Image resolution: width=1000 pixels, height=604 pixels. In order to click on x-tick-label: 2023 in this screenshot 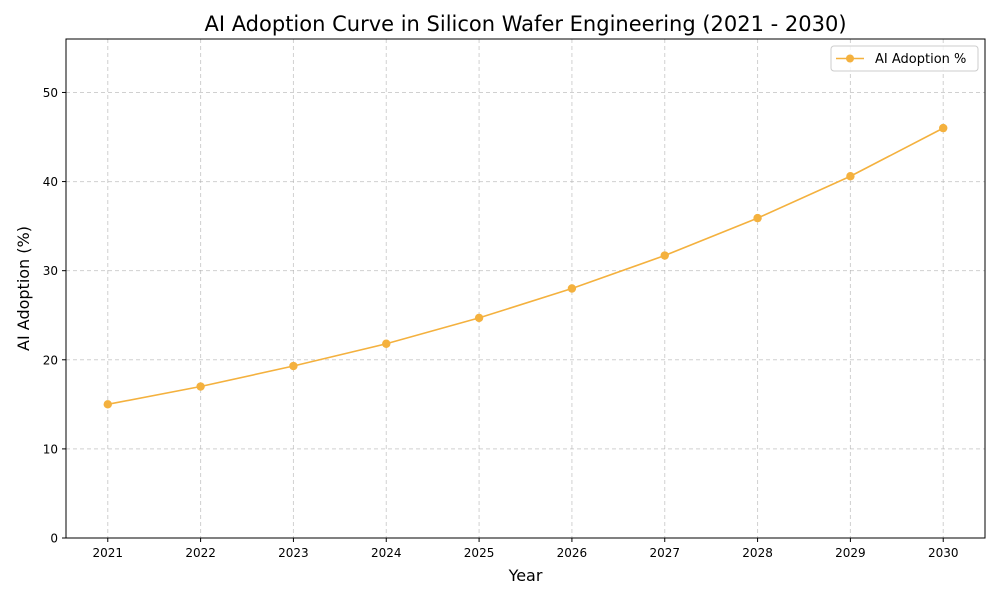, I will do `click(293, 553)`.